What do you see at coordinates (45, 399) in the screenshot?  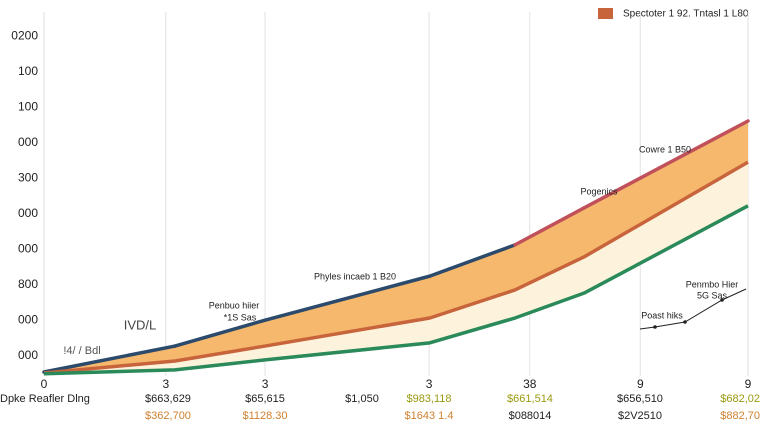 I see `table-header: Dpke Reafler Dlng` at bounding box center [45, 399].